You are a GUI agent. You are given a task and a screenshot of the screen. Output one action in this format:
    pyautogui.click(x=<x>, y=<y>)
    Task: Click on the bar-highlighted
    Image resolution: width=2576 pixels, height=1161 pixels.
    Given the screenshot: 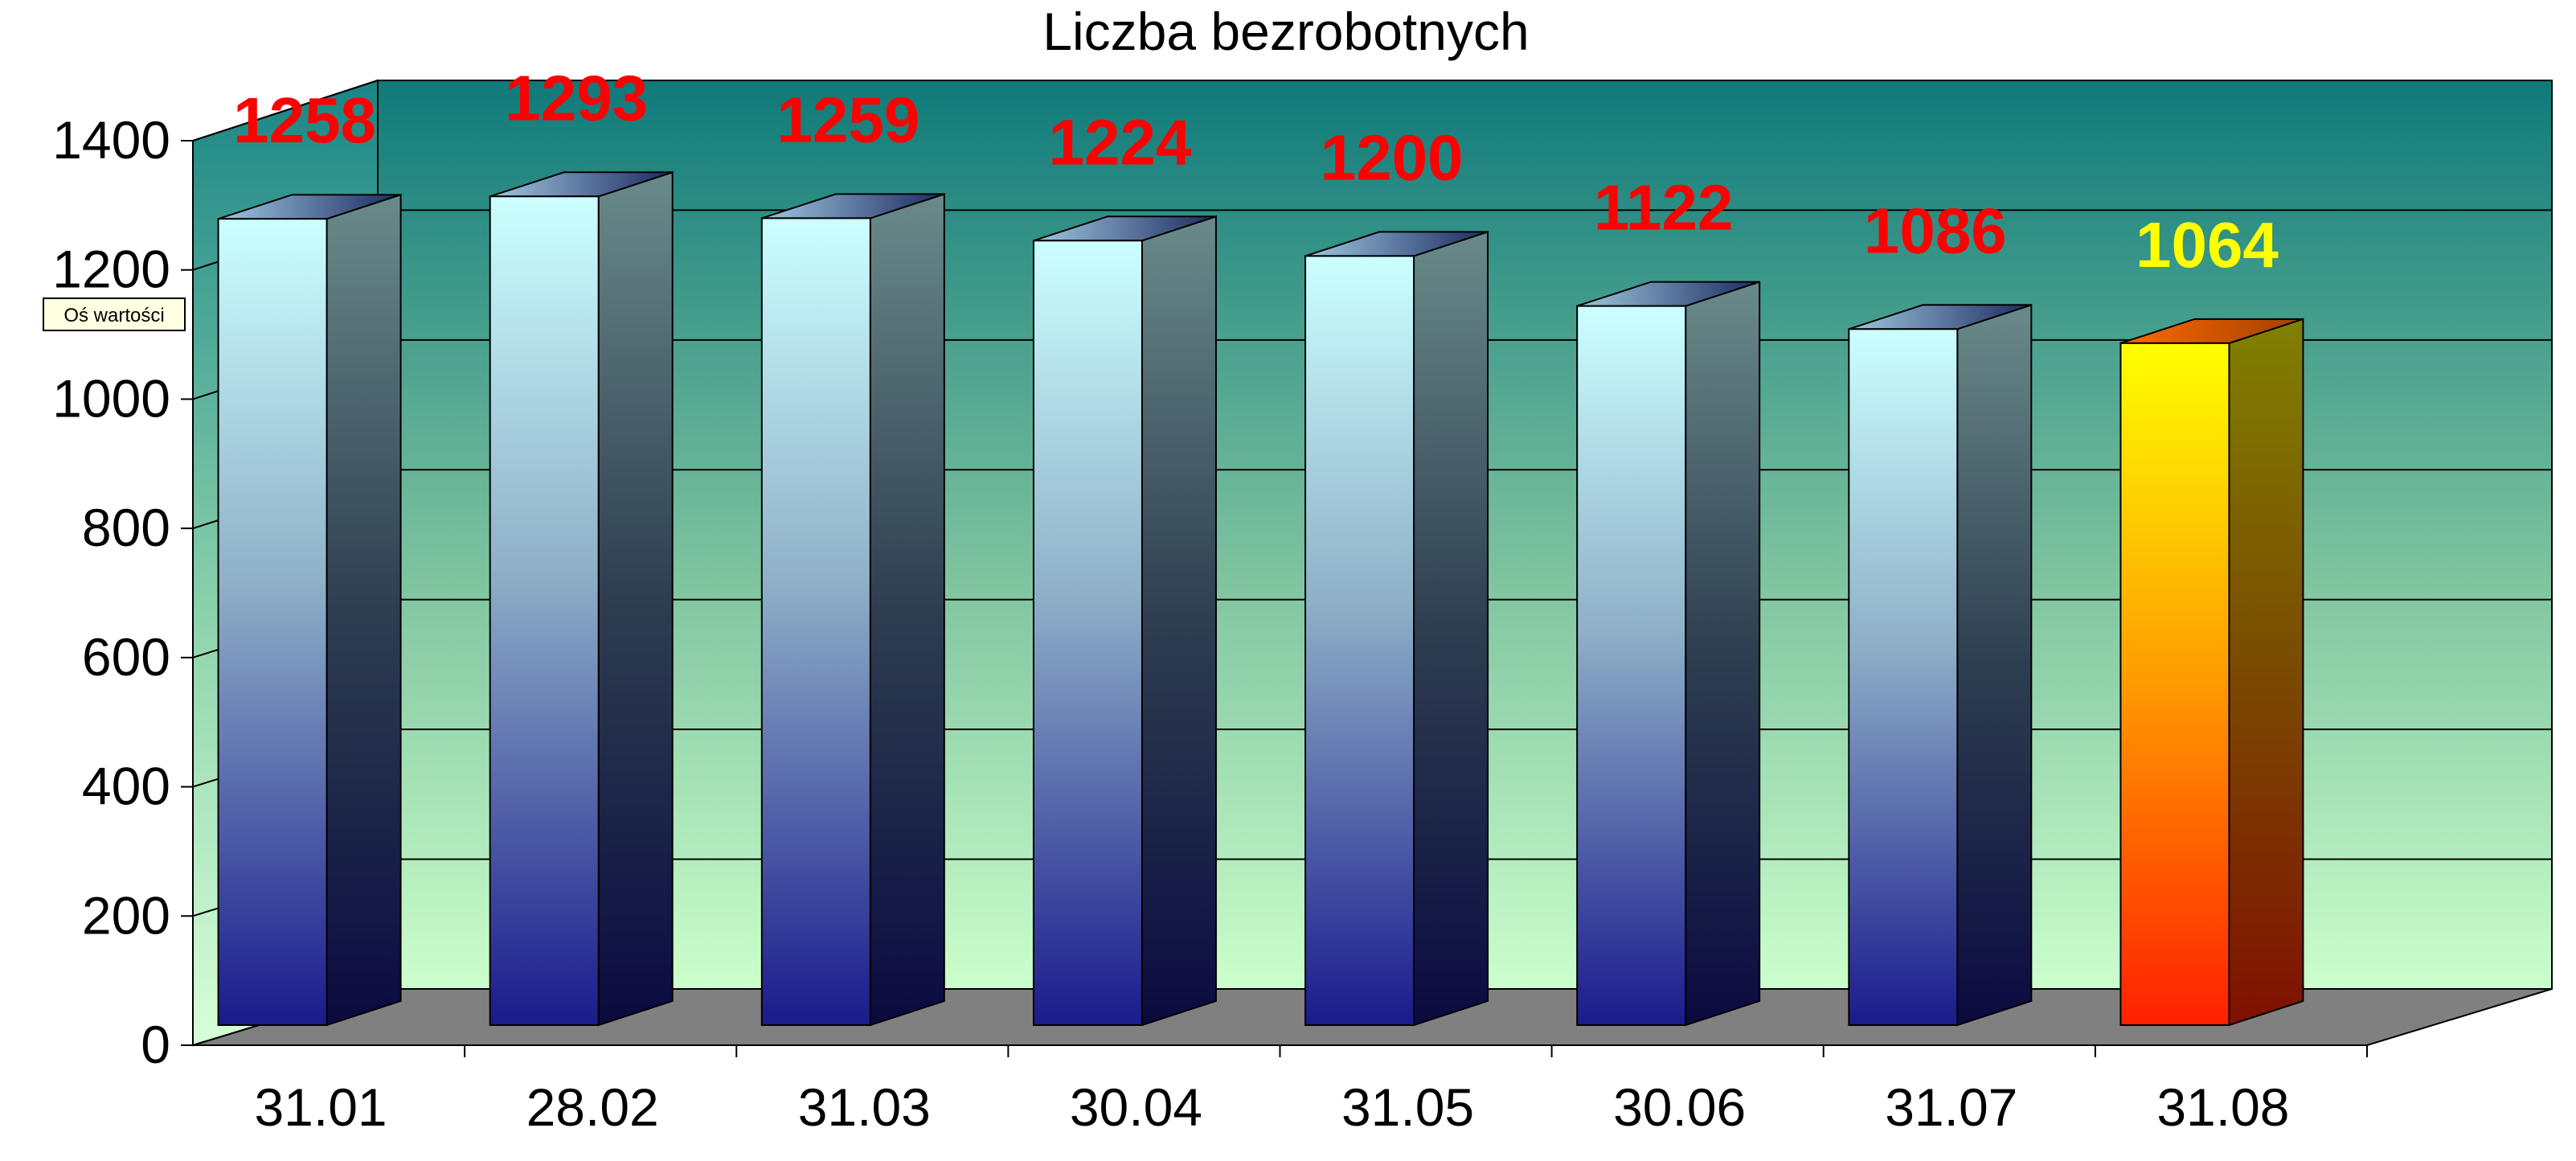 What is the action you would take?
    pyautogui.click(x=2211, y=672)
    